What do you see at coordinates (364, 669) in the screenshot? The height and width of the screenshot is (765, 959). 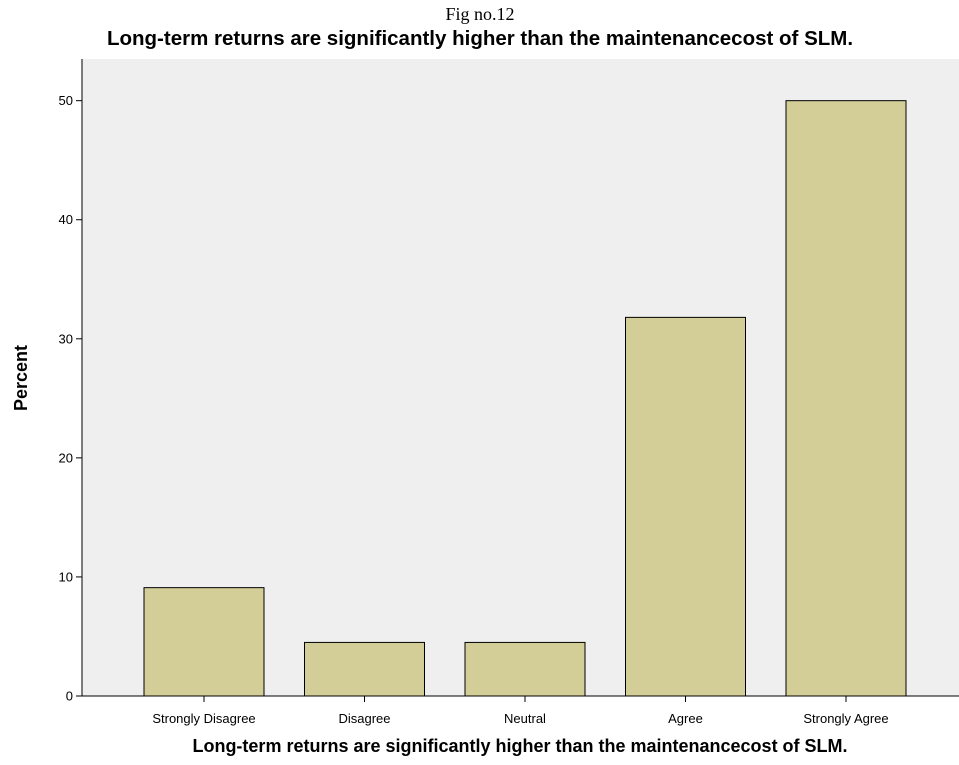 I see `bar-disagree` at bounding box center [364, 669].